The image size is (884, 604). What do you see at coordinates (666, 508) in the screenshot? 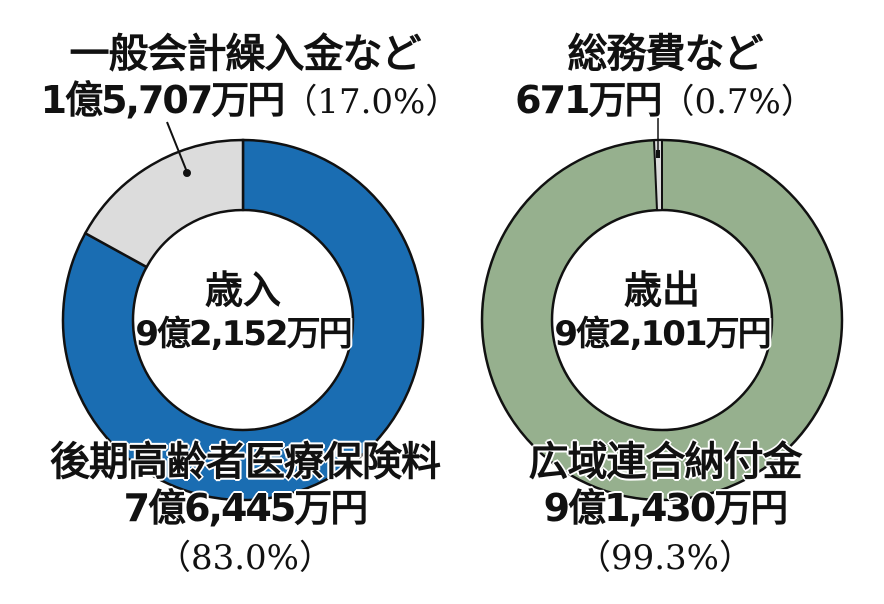
I see `expenditure-major-amount: 9億1,430万円` at bounding box center [666, 508].